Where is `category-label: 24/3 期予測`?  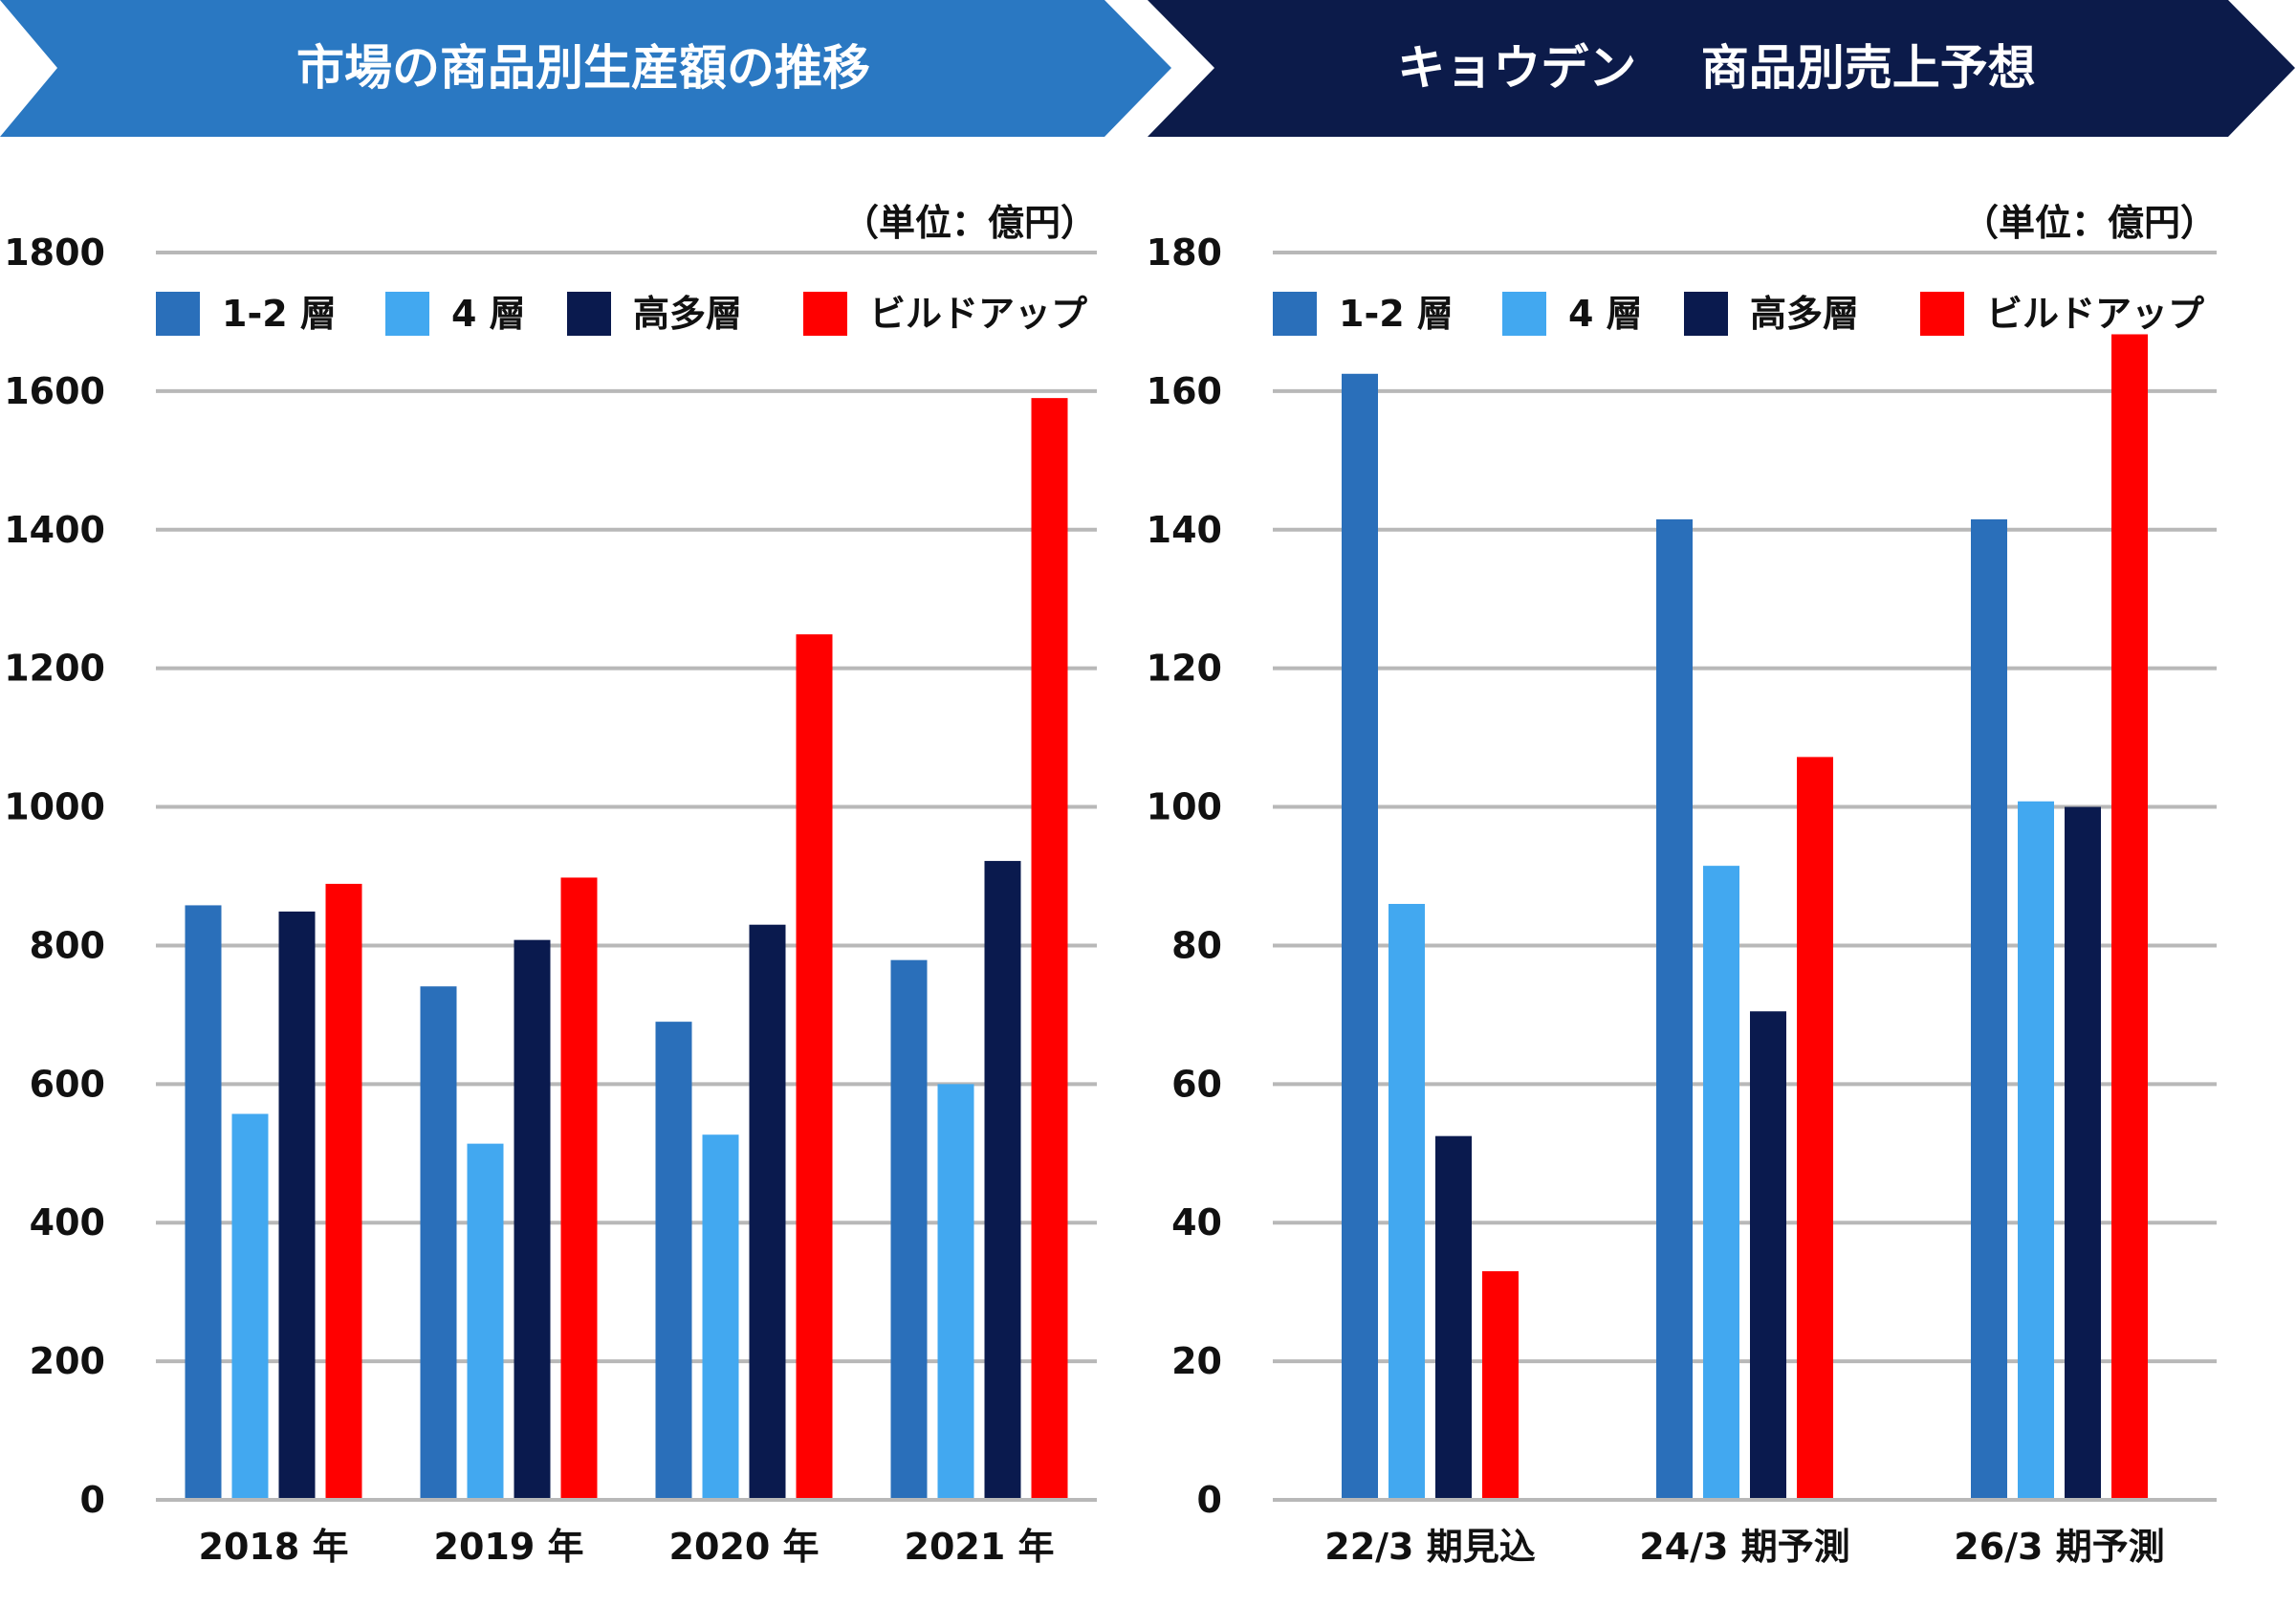 category-label: 24/3 期予測 is located at coordinates (1744, 1547).